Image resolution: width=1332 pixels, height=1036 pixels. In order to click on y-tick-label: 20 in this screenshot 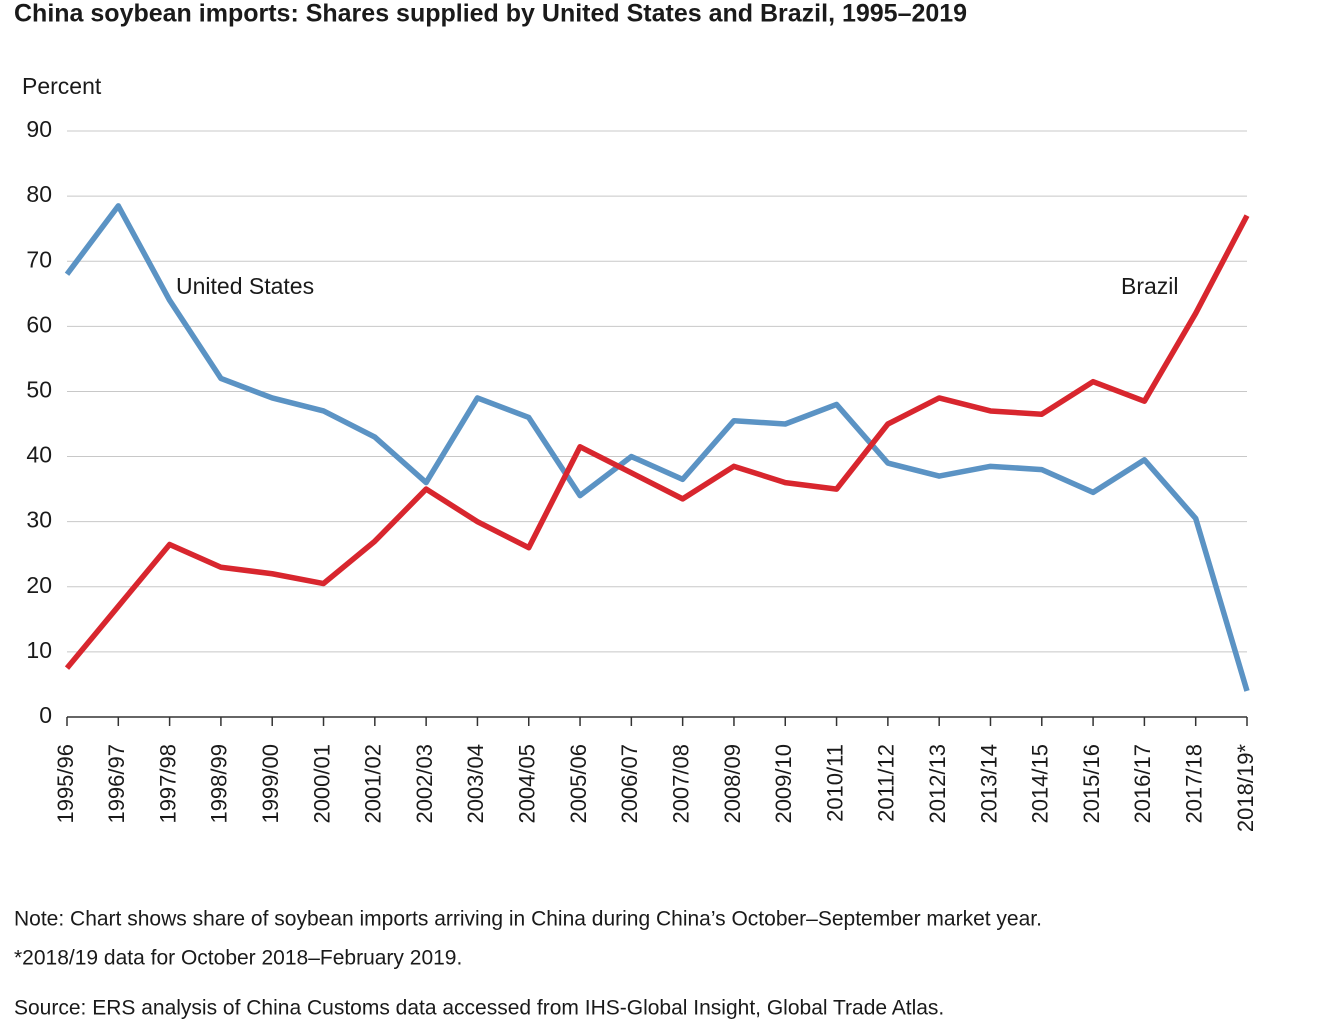, I will do `click(39, 585)`.